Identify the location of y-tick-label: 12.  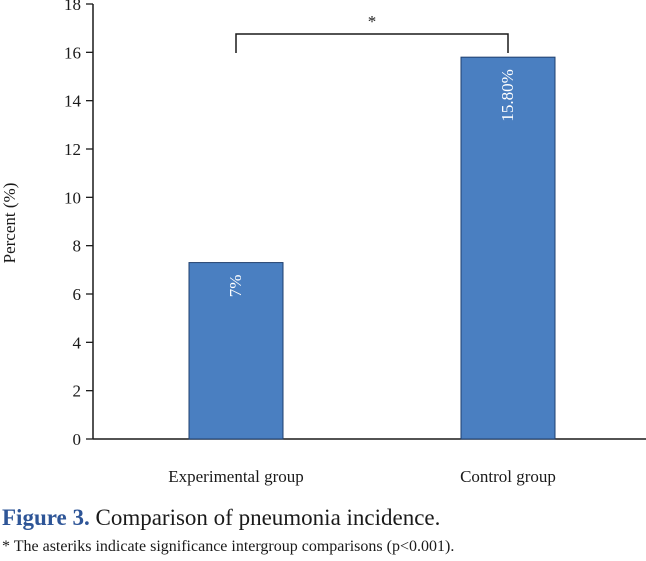
(72, 149).